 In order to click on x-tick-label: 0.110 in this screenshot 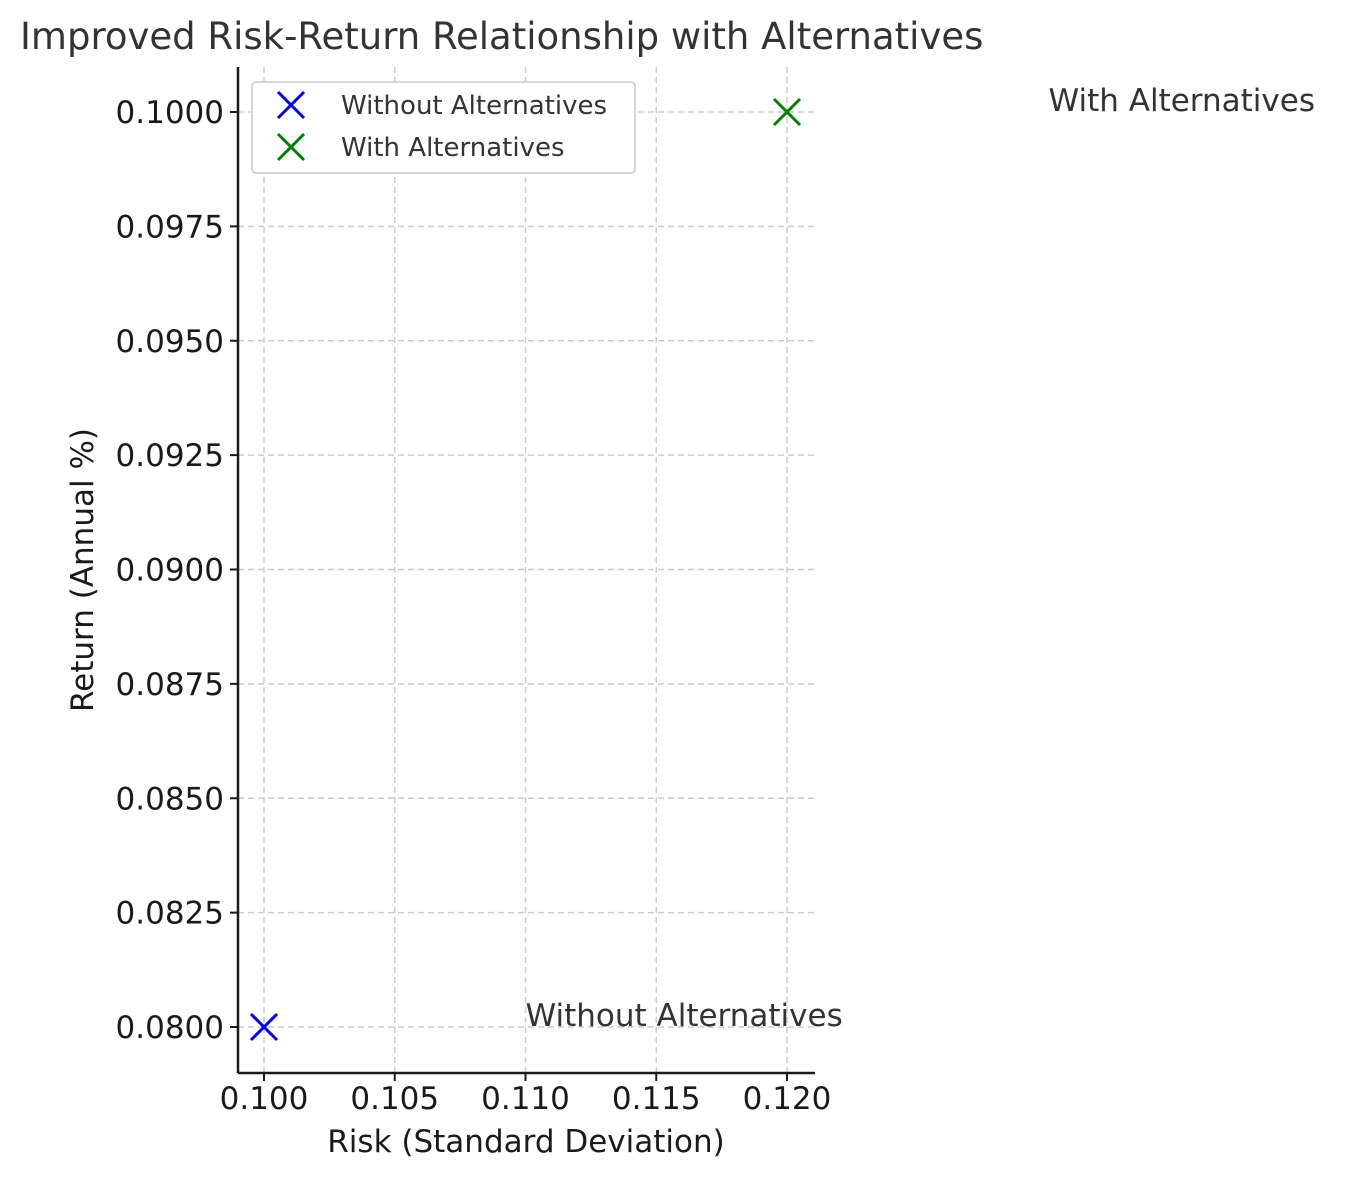, I will do `click(525, 1099)`.